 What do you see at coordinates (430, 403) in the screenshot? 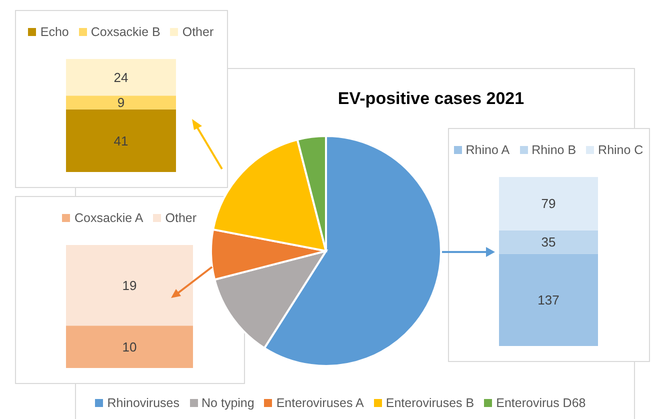
I see `legend-label: Enteroviruses B` at bounding box center [430, 403].